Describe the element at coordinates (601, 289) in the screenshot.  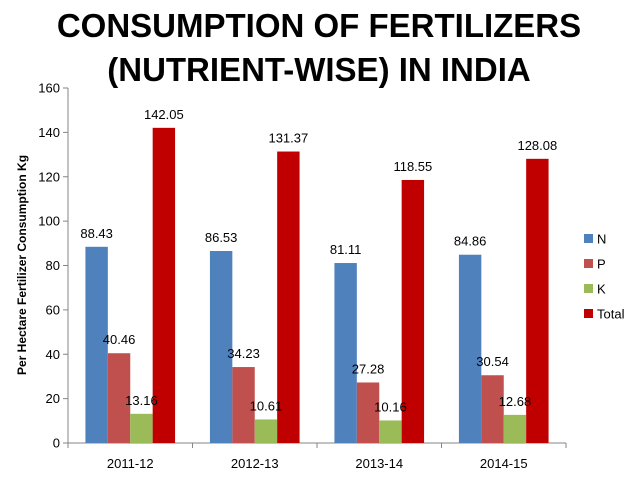
I see `legend-label-k: K` at that location.